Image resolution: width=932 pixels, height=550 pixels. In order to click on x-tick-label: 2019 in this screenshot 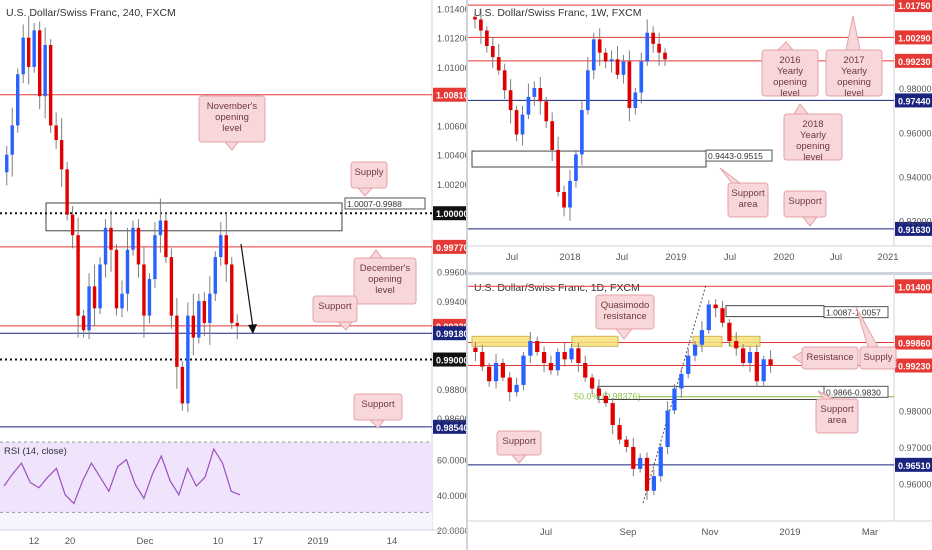, I will do `click(789, 532)`.